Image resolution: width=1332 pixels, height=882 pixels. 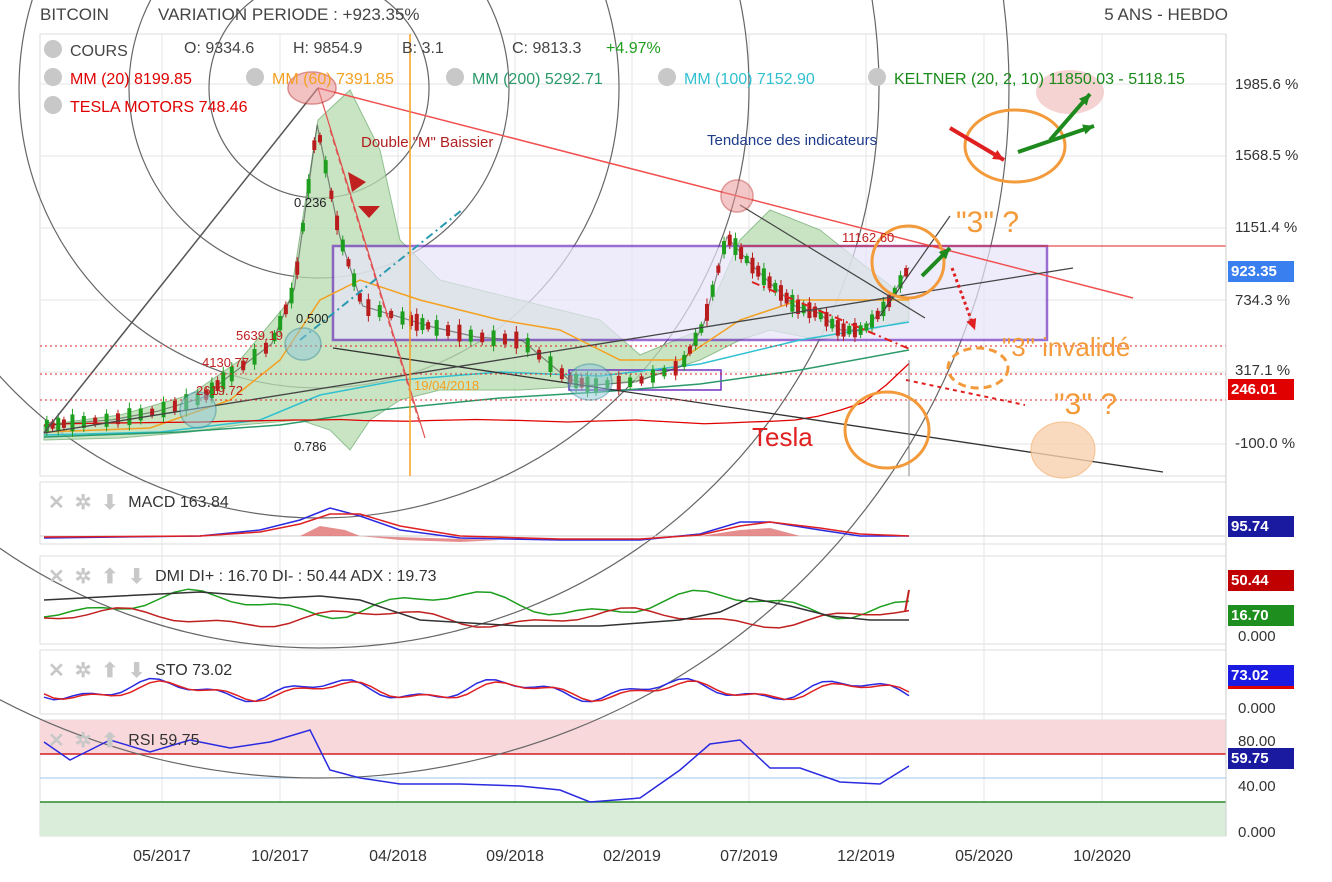 What do you see at coordinates (1166, 14) in the screenshot?
I see `period-label: 5 ANS - HEBDO` at bounding box center [1166, 14].